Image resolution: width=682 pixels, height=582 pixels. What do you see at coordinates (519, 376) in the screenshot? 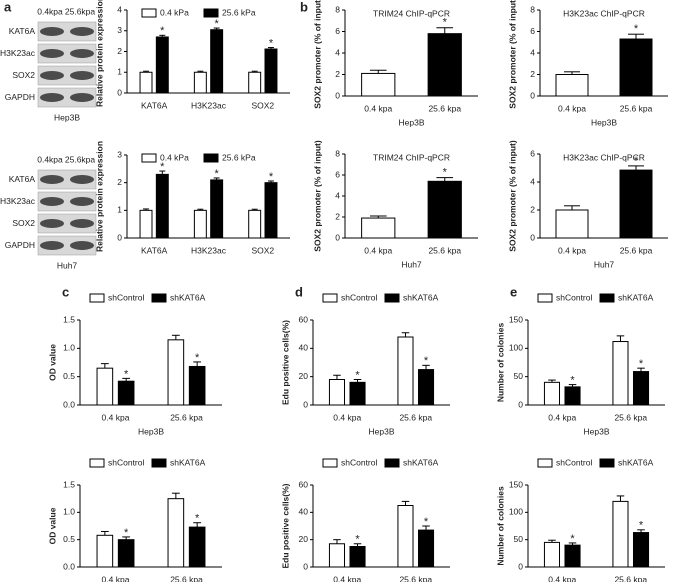
I see `y-tick-label: 50` at bounding box center [519, 376].